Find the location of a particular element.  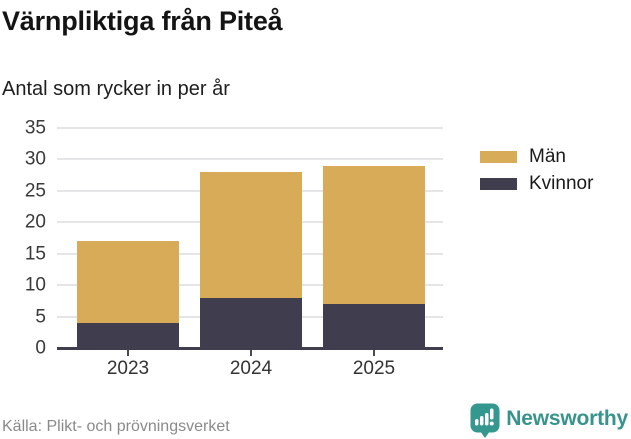

y-tick-label: 25 is located at coordinates (35, 191).